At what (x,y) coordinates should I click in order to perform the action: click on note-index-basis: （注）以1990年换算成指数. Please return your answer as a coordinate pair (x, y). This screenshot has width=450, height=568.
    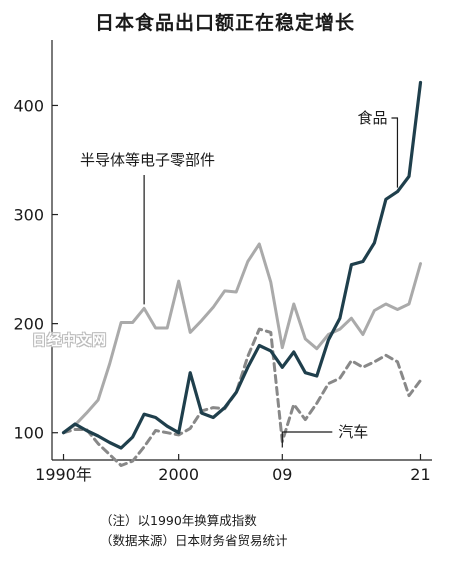
    Looking at the image, I should click on (178, 520).